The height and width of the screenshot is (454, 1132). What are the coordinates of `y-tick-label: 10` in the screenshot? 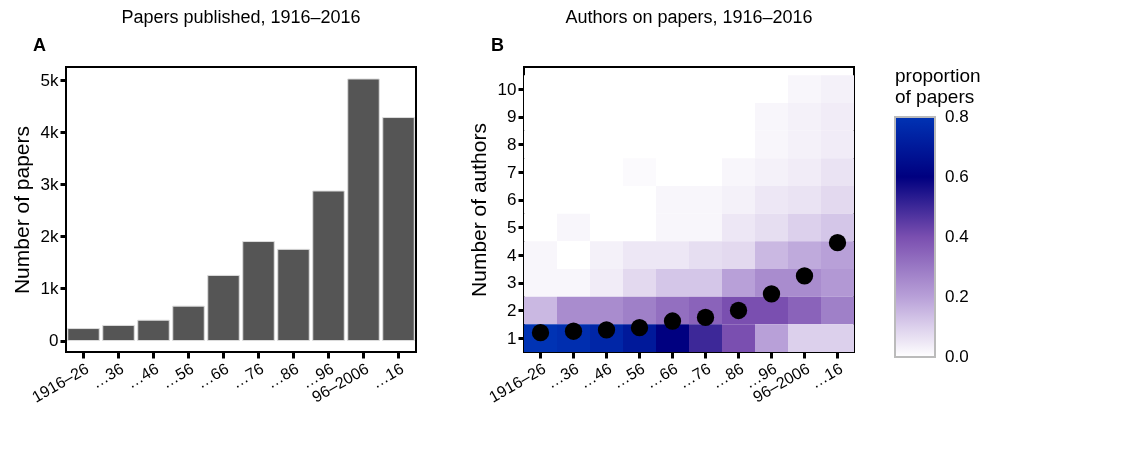 It's located at (507, 89).